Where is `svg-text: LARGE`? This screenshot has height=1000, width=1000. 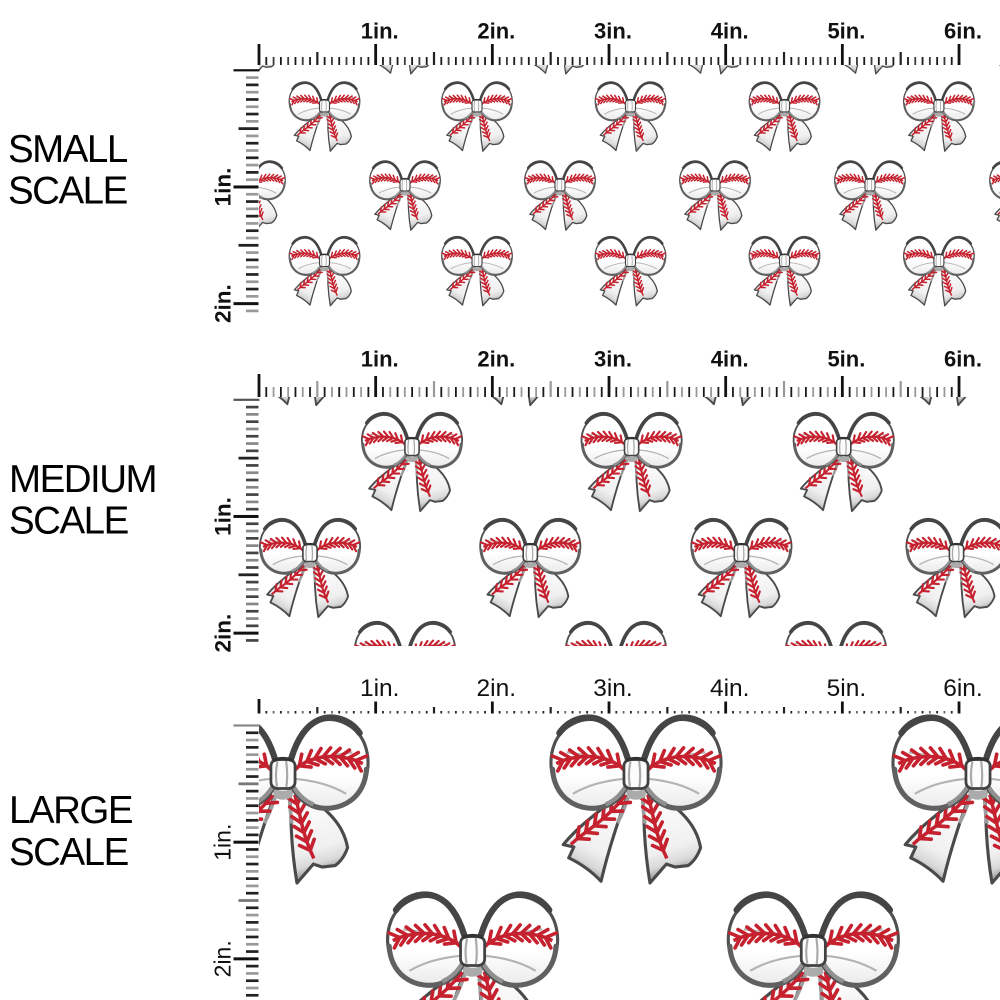
svg-text: LARGE is located at coordinates (71, 810).